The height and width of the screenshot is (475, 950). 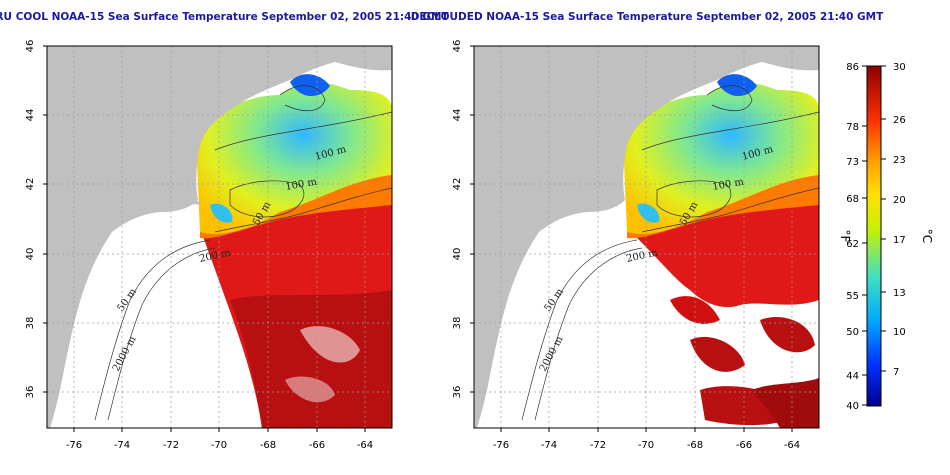 I want to click on celsius-tick: 30, so click(x=899, y=67).